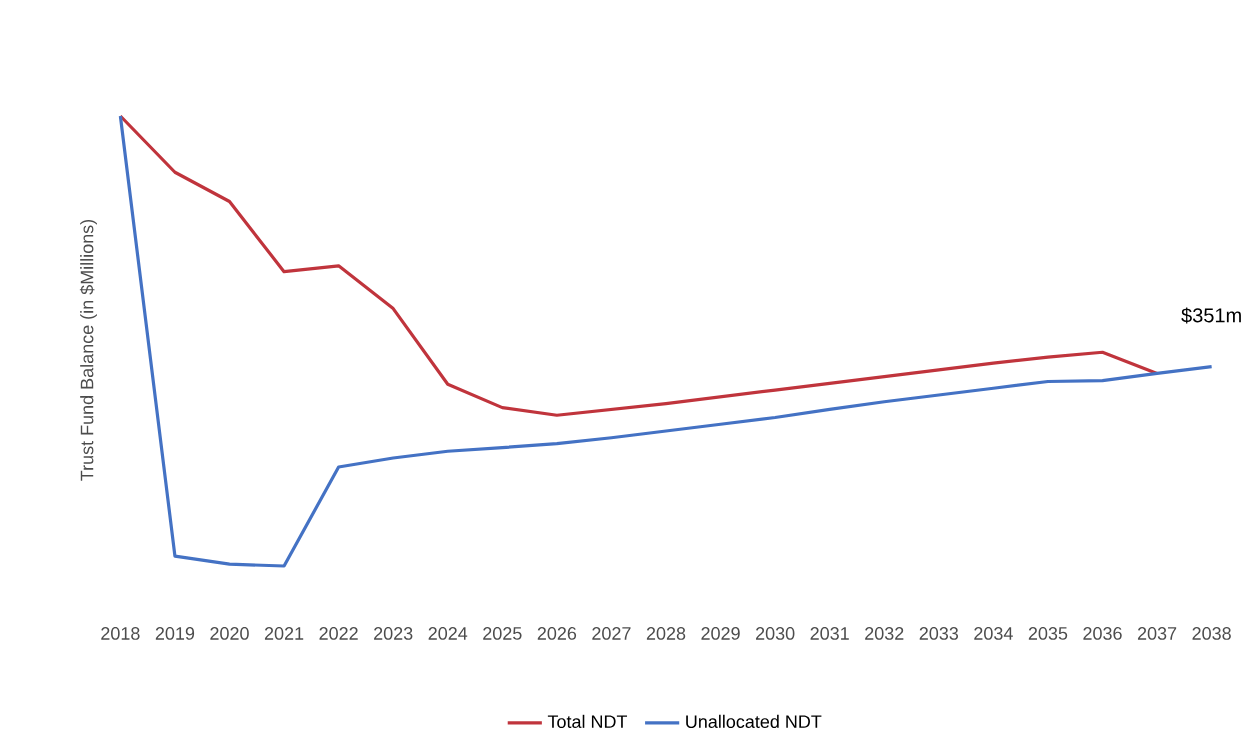 This screenshot has width=1260, height=740. Describe the element at coordinates (939, 633) in the screenshot. I see `x-tick-label: 2033` at that location.